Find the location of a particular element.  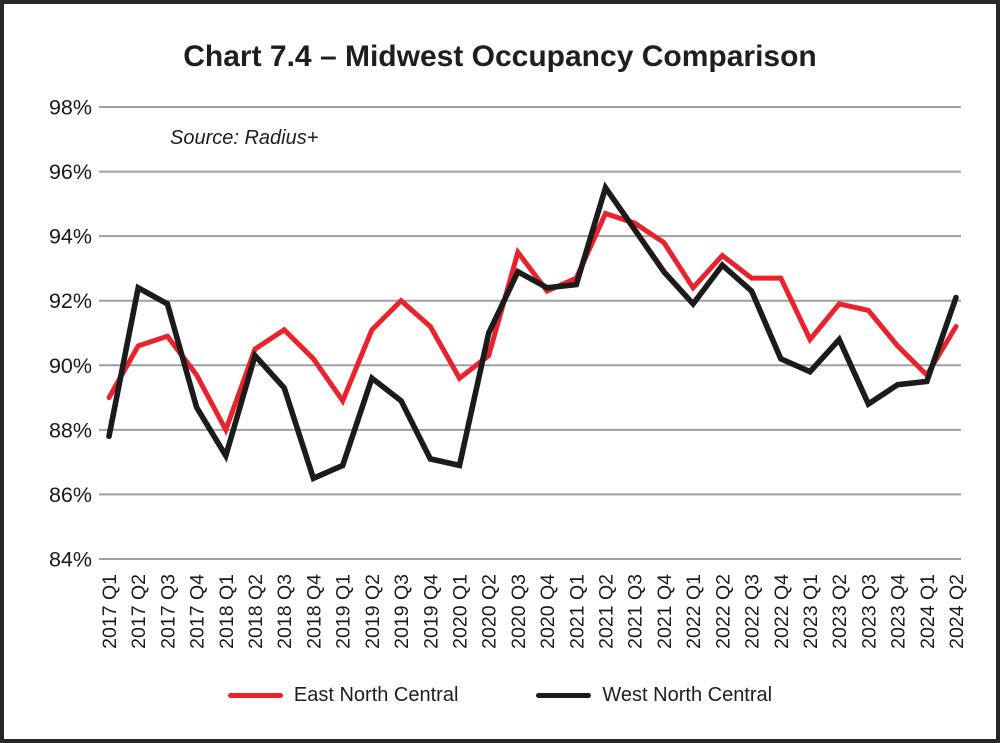

x-tick-label-2020-Q3: 2020 Q3 is located at coordinates (519, 611).